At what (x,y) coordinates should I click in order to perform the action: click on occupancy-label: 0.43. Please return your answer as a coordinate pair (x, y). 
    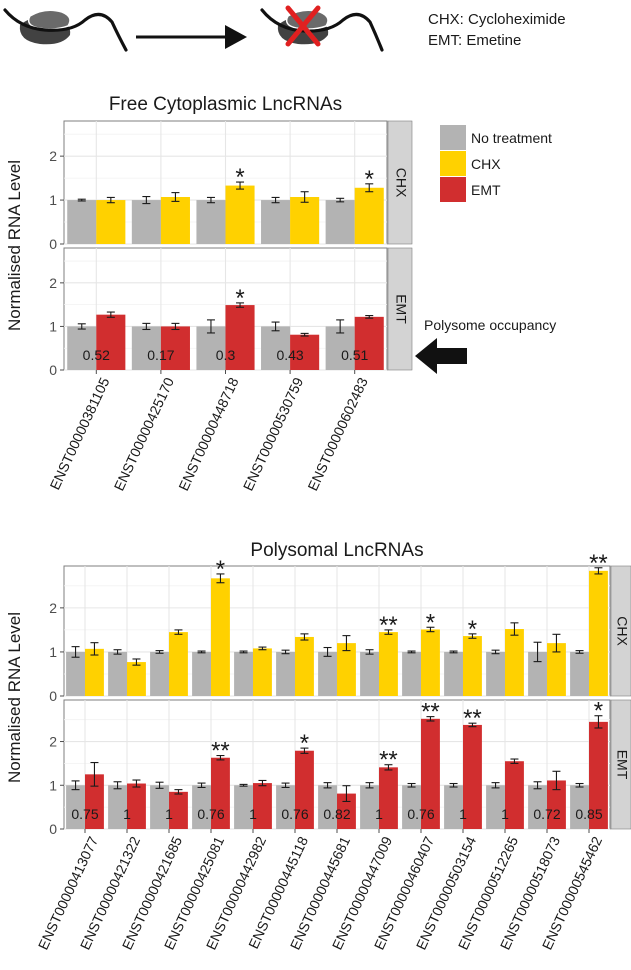
    Looking at the image, I should click on (289, 355).